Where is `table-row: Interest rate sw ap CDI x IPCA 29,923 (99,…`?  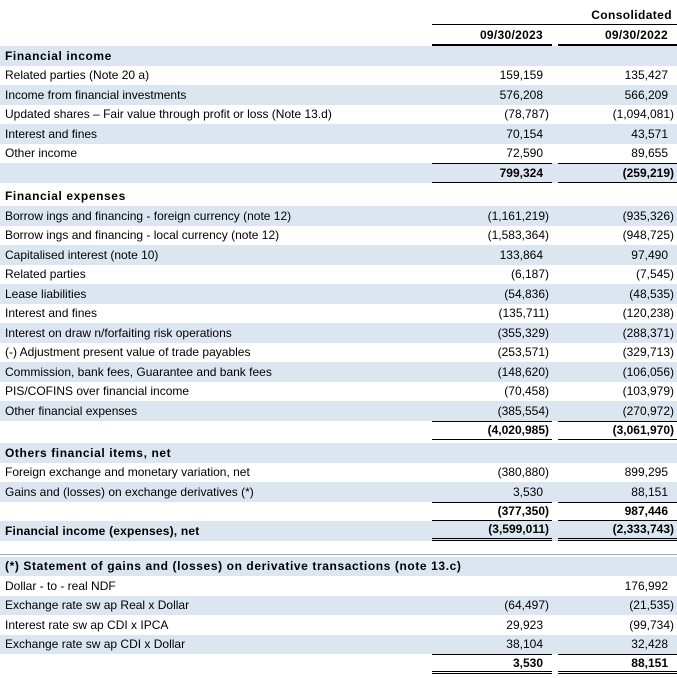
table-row: Interest rate sw ap CDI x IPCA 29,923 (99,… is located at coordinates (338, 625).